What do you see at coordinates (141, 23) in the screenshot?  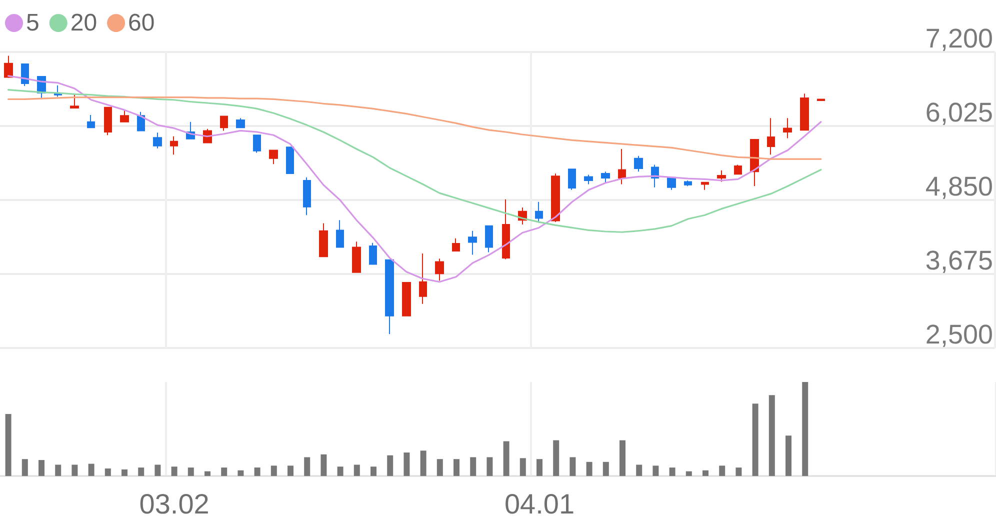 I see `legend-label: 60` at bounding box center [141, 23].